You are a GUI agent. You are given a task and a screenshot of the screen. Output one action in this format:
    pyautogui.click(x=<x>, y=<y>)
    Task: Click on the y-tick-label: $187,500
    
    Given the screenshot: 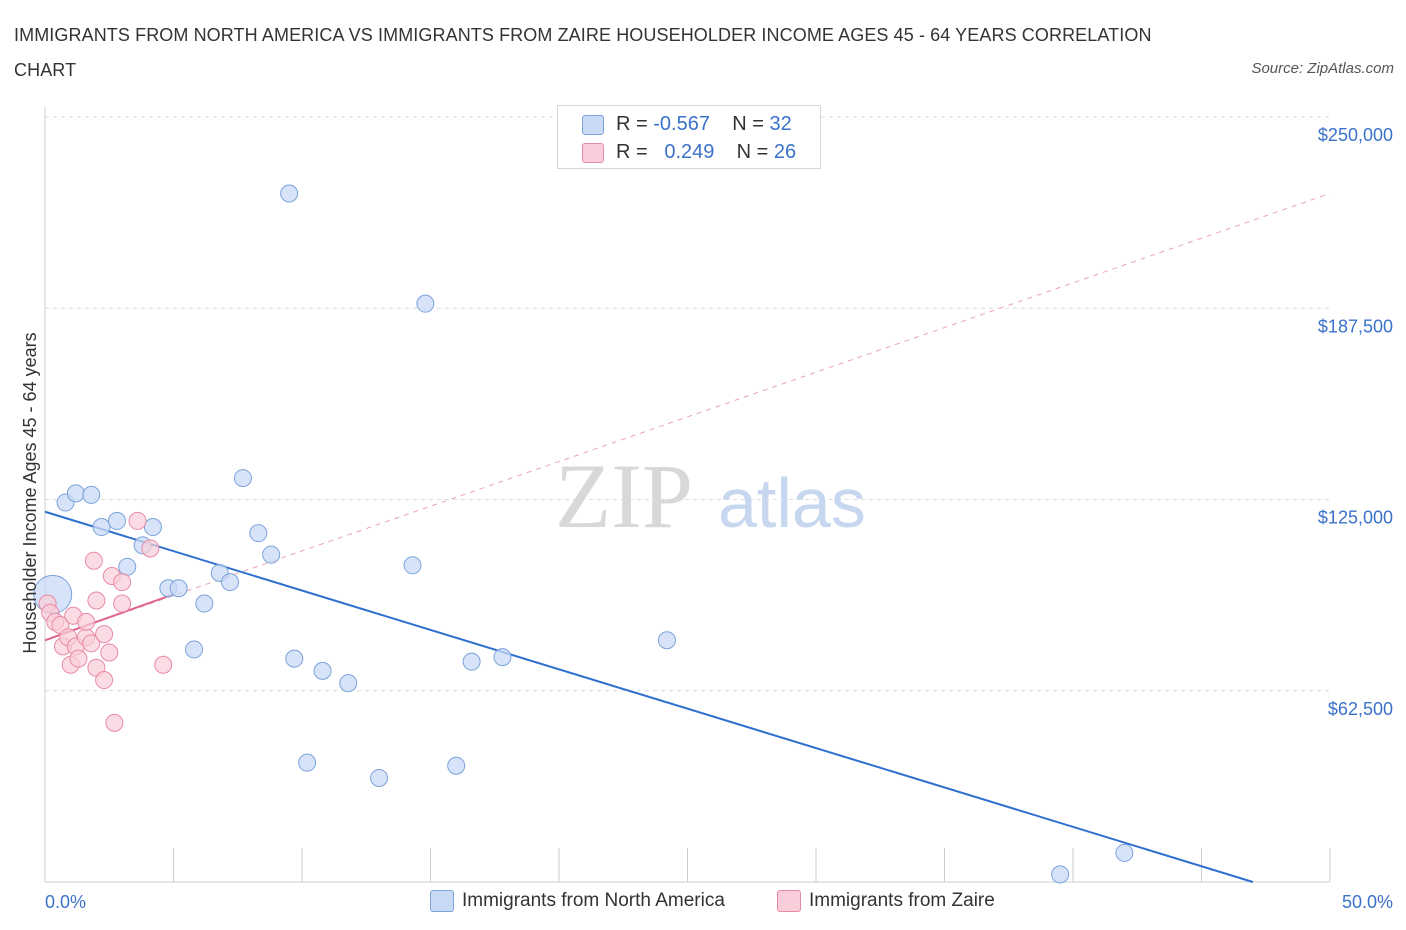 What is the action you would take?
    pyautogui.click(x=1355, y=326)
    